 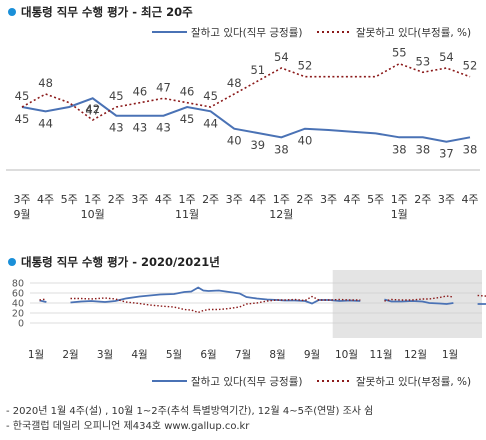 I want to click on bottom-chart-title: 대통령 직무 수행 평가 - 2020/2021년, so click(x=114, y=262).